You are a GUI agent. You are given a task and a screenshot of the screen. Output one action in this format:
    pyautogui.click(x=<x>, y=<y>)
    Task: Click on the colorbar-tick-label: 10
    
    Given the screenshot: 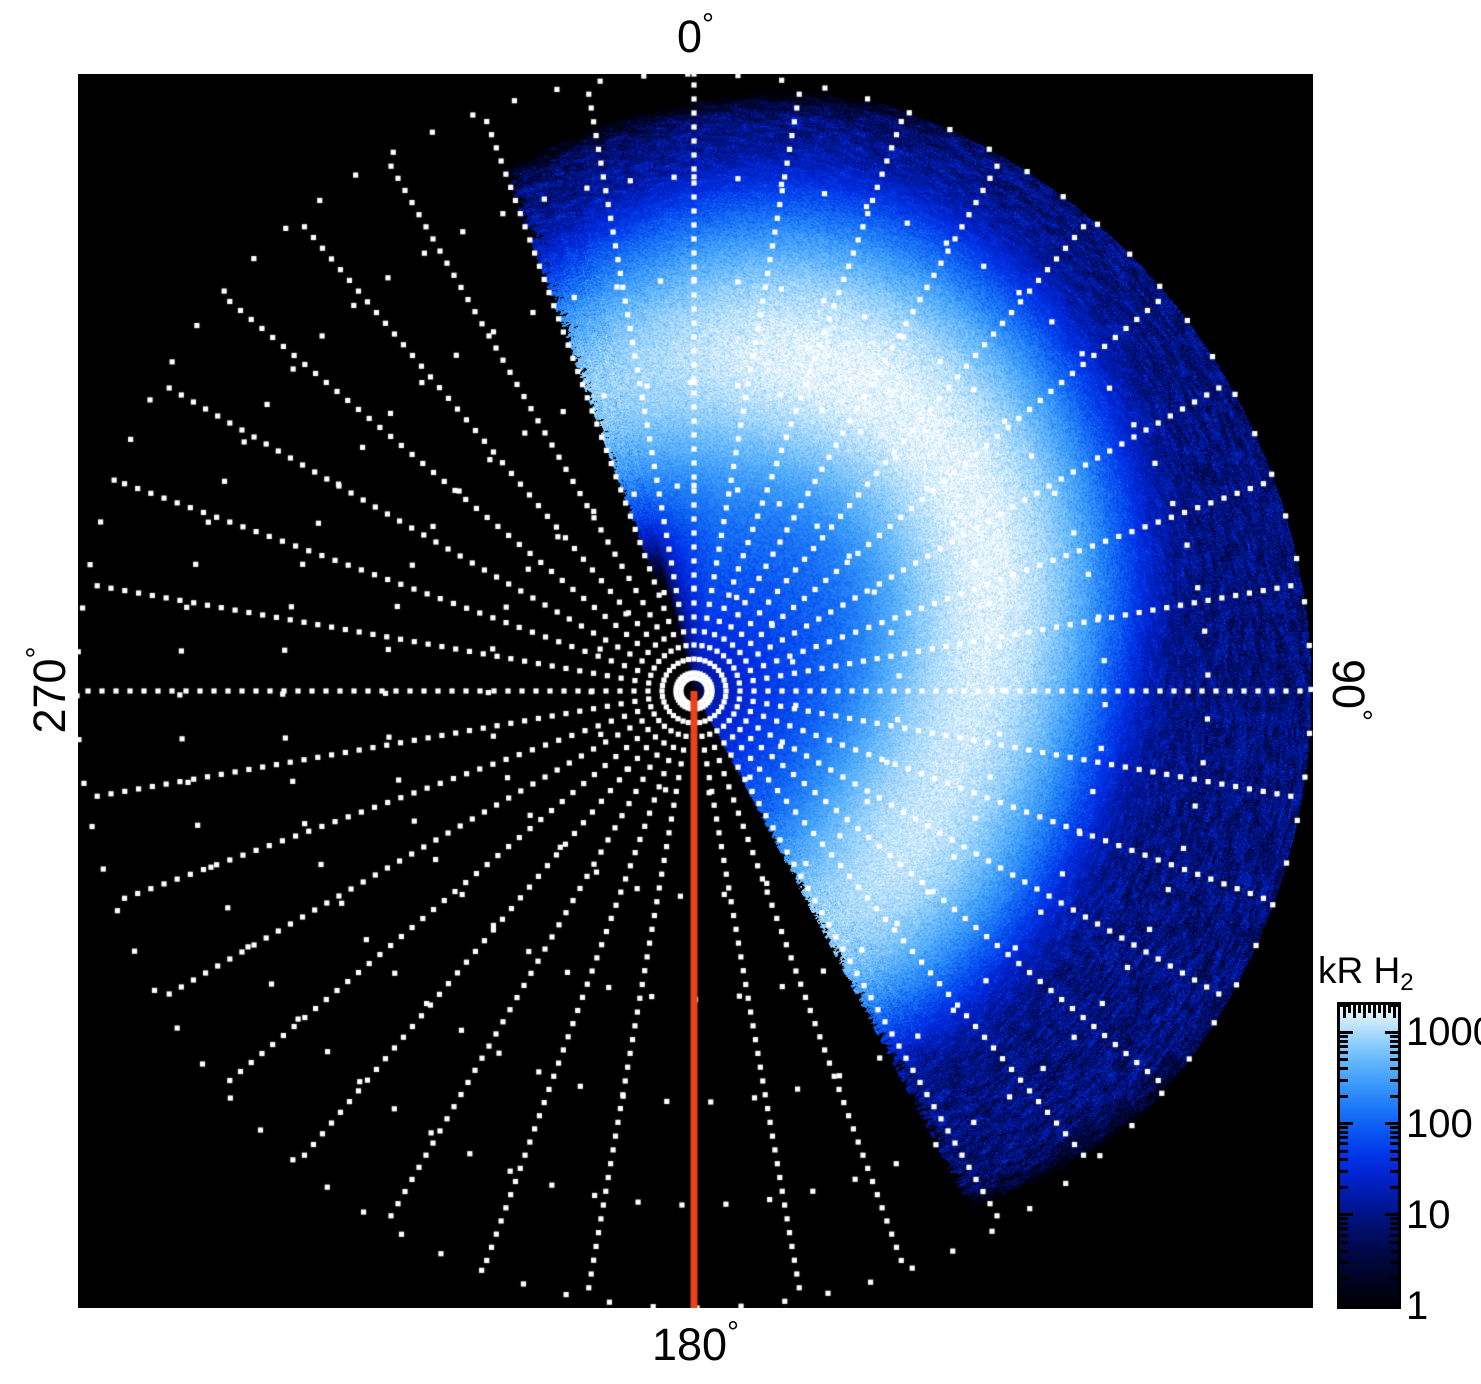 What is the action you would take?
    pyautogui.click(x=1428, y=1214)
    